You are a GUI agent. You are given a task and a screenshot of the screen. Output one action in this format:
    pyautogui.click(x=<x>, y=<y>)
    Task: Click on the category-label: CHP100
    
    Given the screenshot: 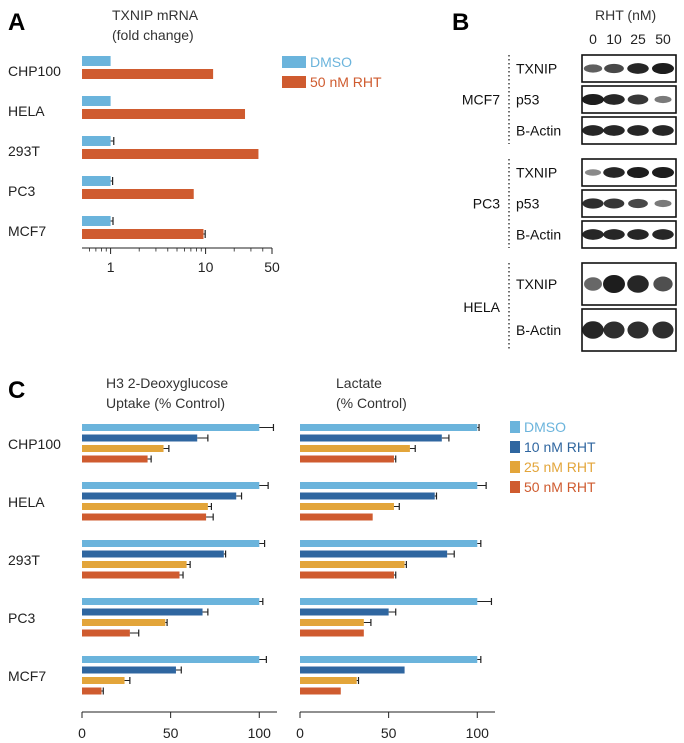 What is the action you would take?
    pyautogui.click(x=34, y=71)
    